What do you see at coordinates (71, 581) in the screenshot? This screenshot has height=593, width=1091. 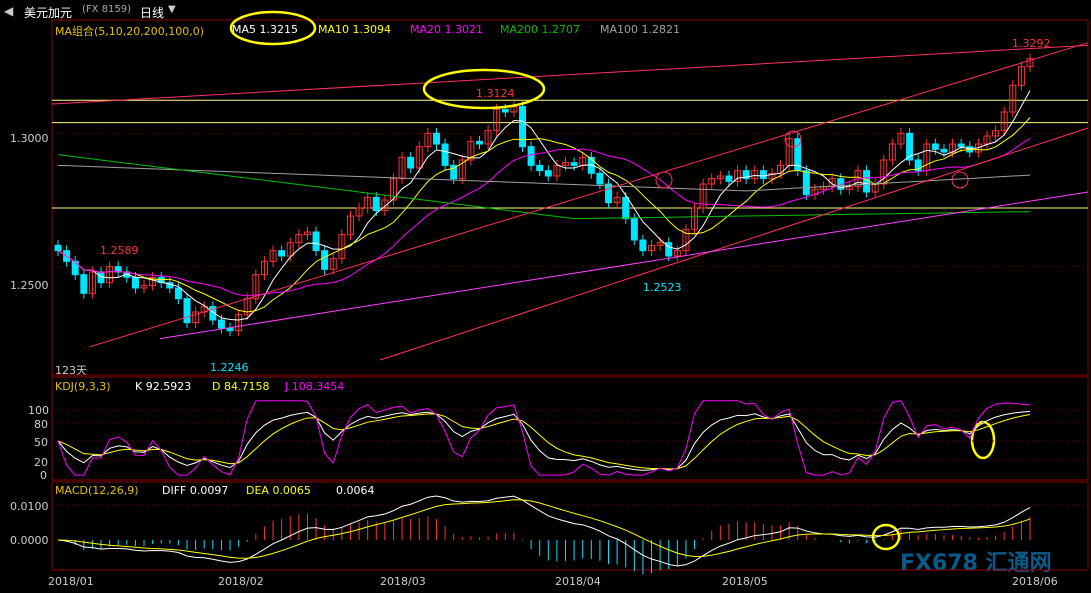 I see `x-tick-jan: 2018/01` at bounding box center [71, 581].